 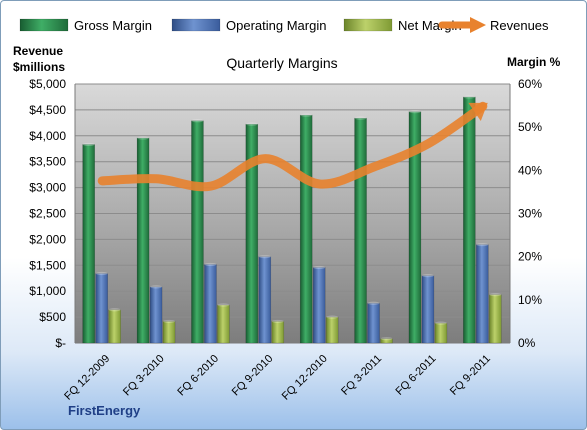 What do you see at coordinates (361, 375) in the screenshot?
I see `x-tick-label: FQ 3-2011` at bounding box center [361, 375].